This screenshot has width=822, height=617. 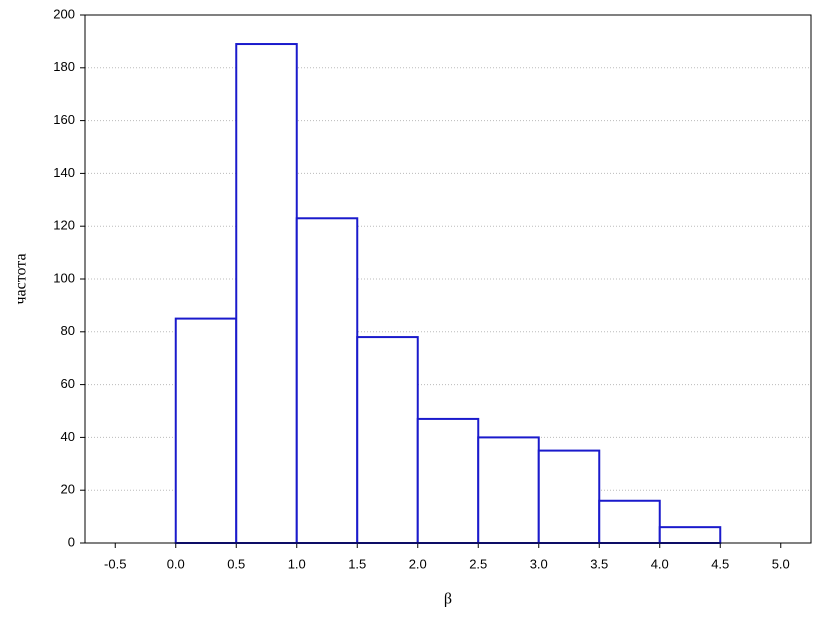 What do you see at coordinates (297, 563) in the screenshot?
I see `x-tick-label: 1.0` at bounding box center [297, 563].